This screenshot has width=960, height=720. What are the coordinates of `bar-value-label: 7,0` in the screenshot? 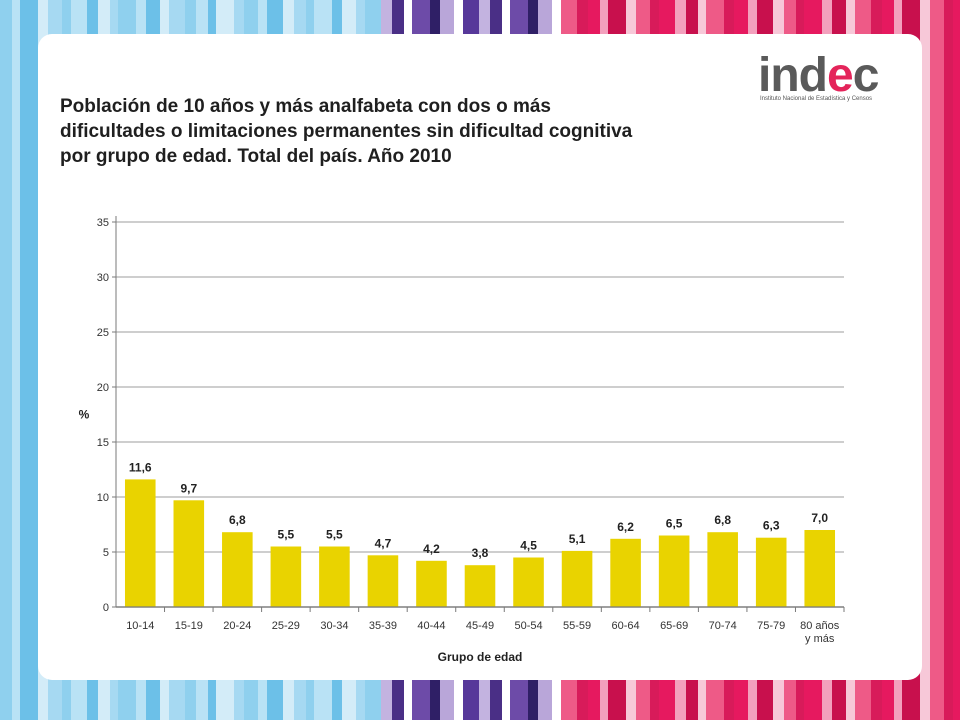 It's located at (819, 518).